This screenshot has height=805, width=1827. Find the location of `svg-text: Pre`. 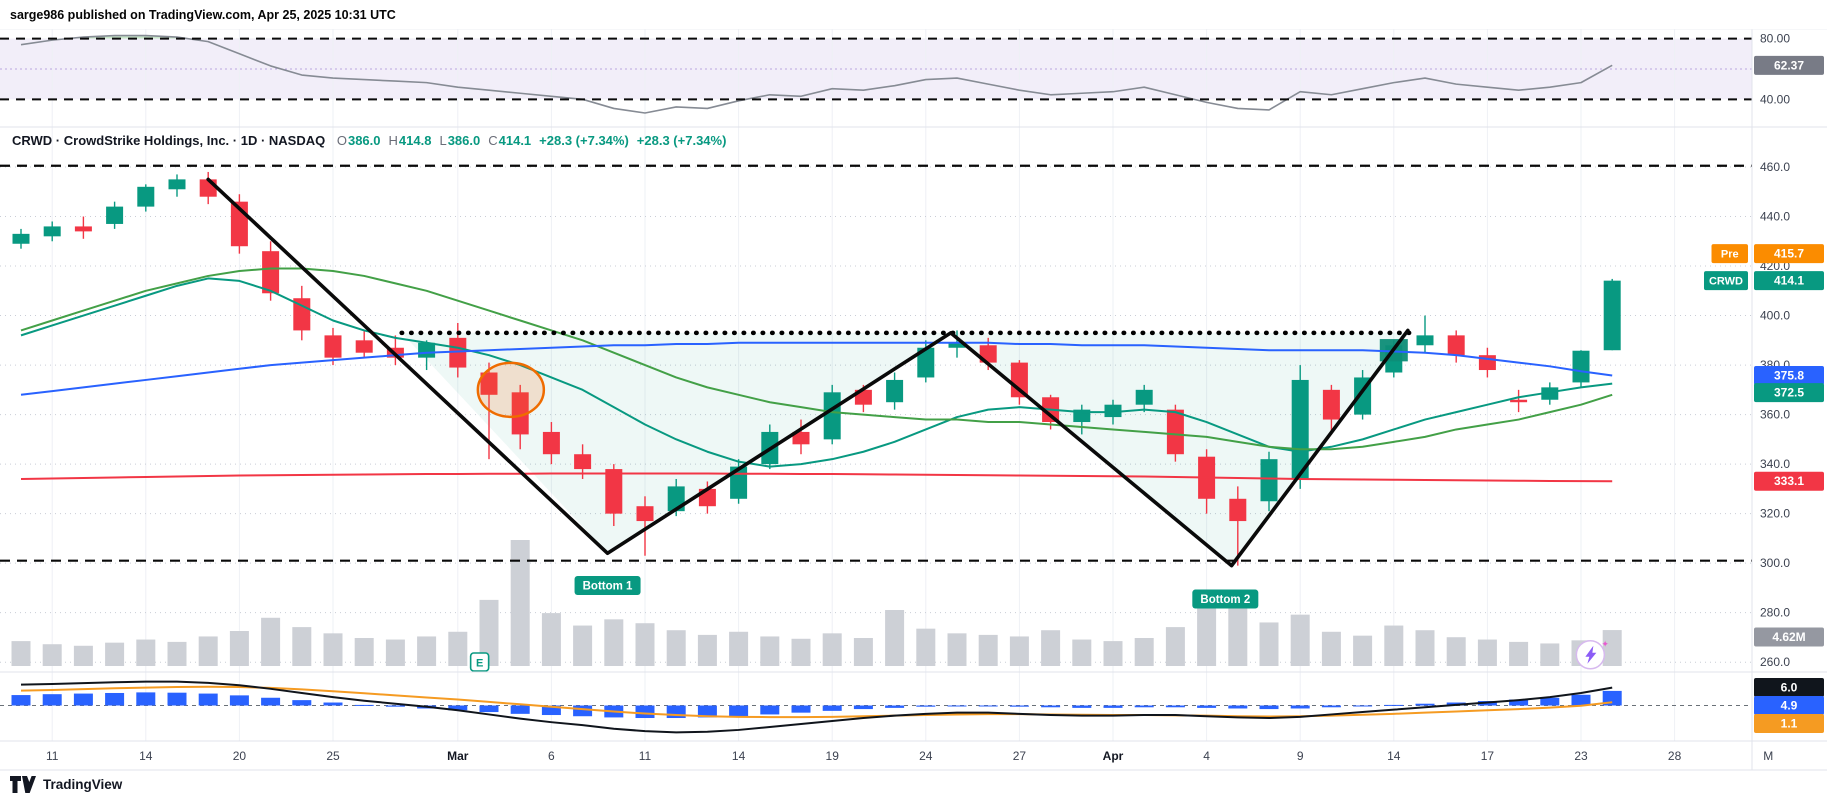

svg-text: Pre is located at coordinates (1730, 255).